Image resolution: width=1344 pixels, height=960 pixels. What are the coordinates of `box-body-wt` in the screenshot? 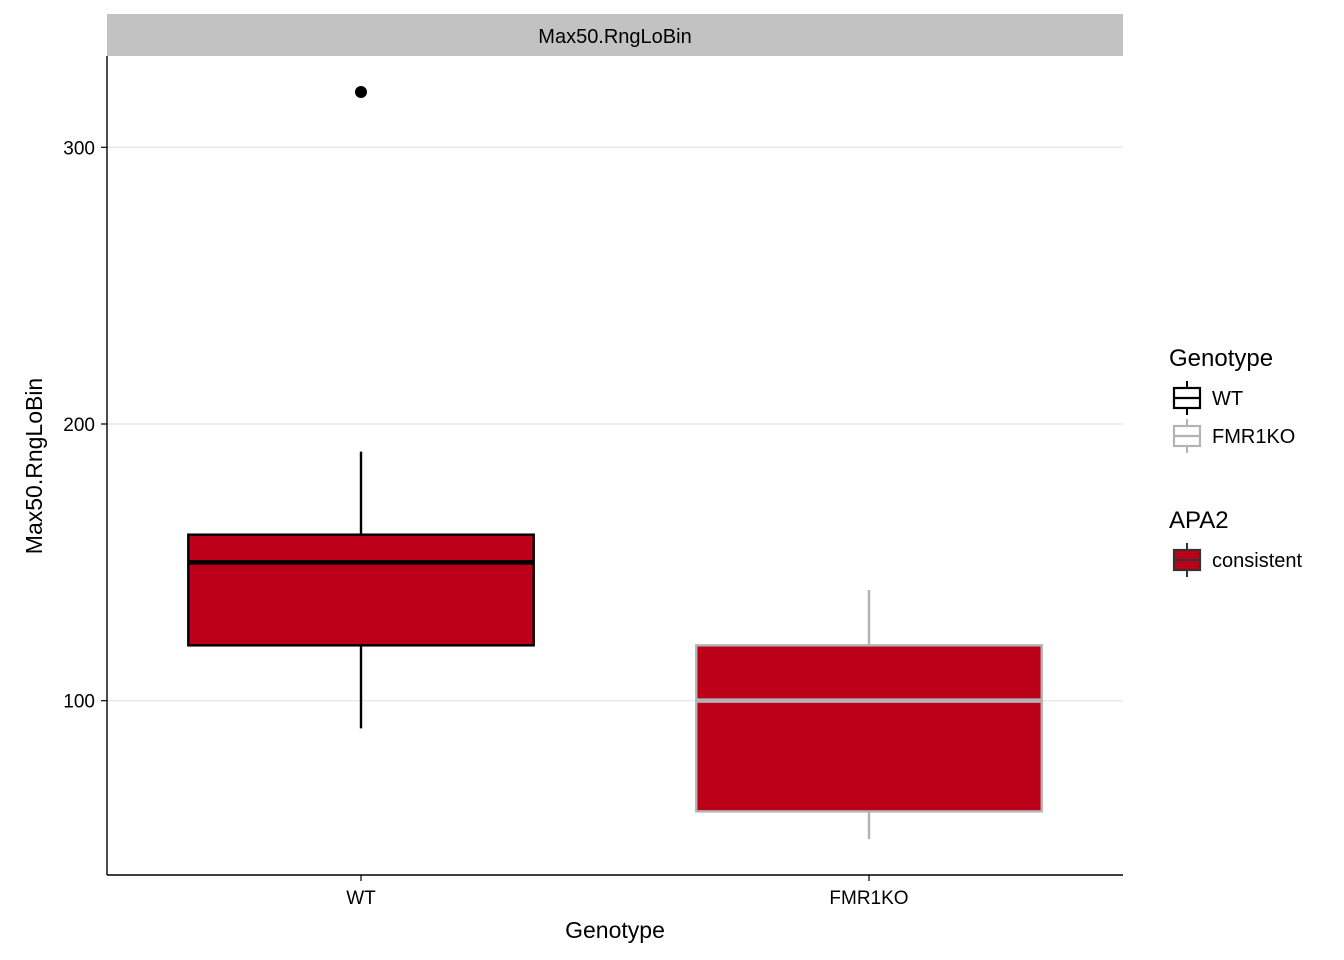 It's located at (361, 590).